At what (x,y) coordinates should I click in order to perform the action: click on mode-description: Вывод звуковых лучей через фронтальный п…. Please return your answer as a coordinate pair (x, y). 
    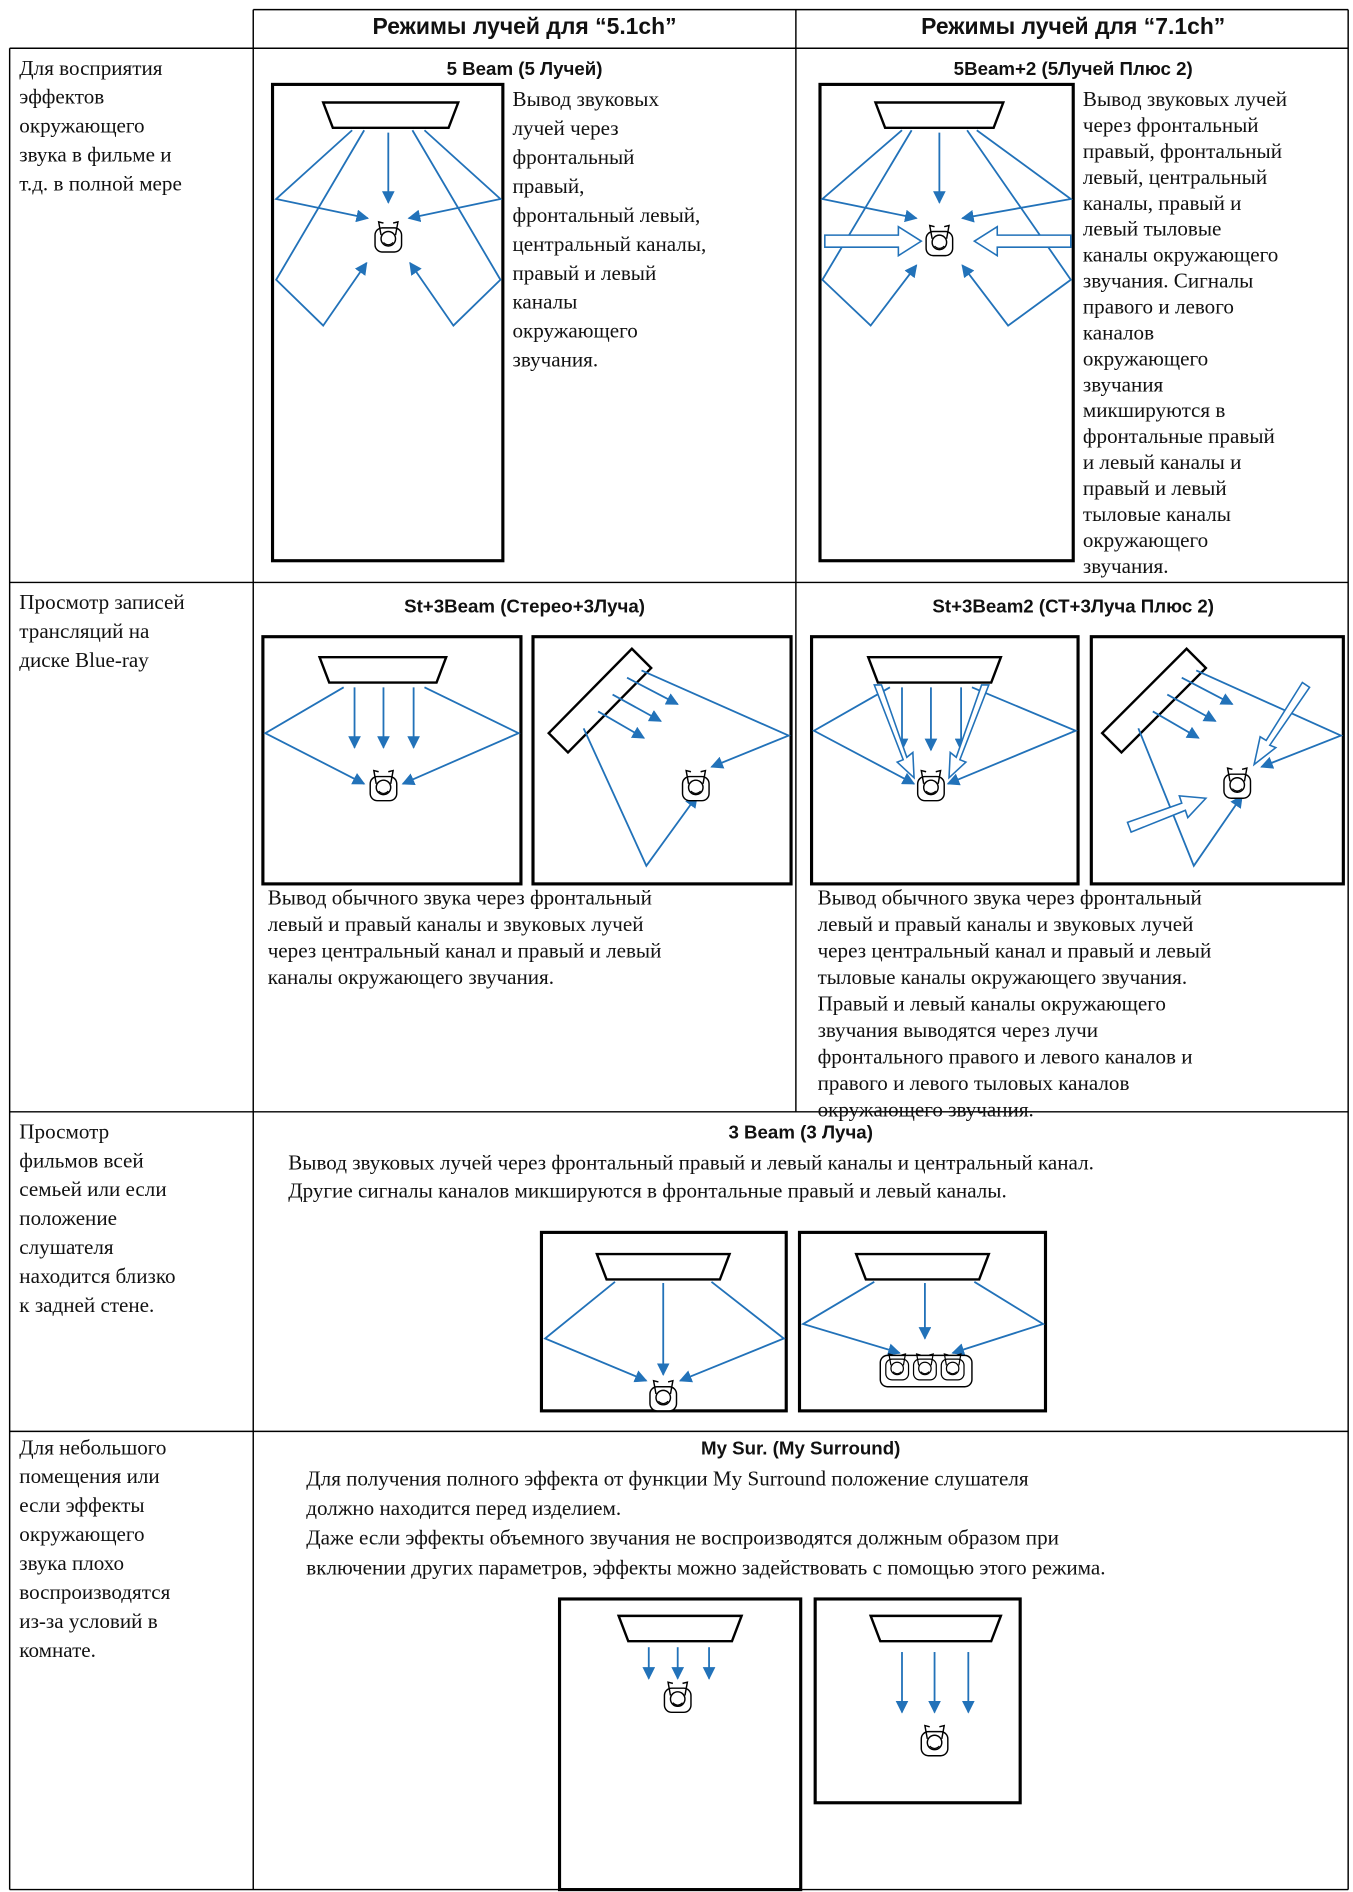
    Looking at the image, I should click on (691, 1177).